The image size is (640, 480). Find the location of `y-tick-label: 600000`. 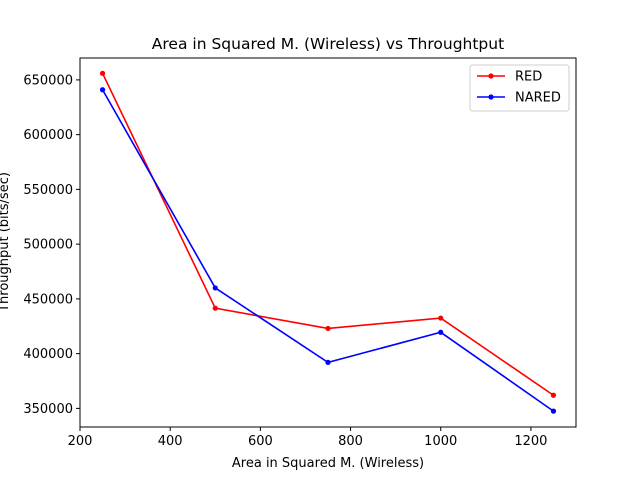

y-tick-label: 600000 is located at coordinates (48, 135).